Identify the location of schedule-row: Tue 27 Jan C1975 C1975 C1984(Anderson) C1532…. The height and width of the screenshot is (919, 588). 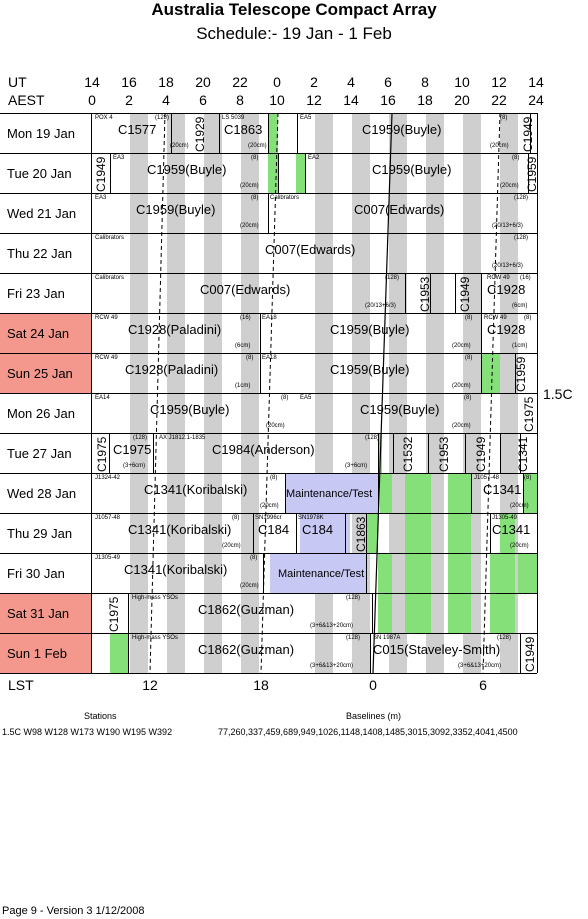
(268, 453).